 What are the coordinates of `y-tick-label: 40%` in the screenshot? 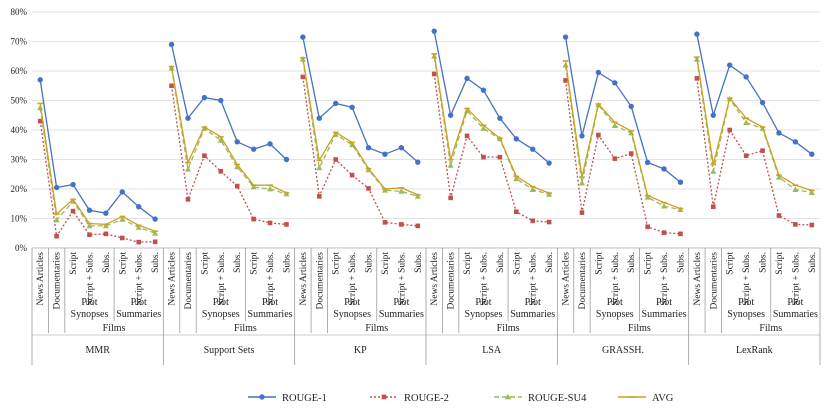 It's located at (19, 130).